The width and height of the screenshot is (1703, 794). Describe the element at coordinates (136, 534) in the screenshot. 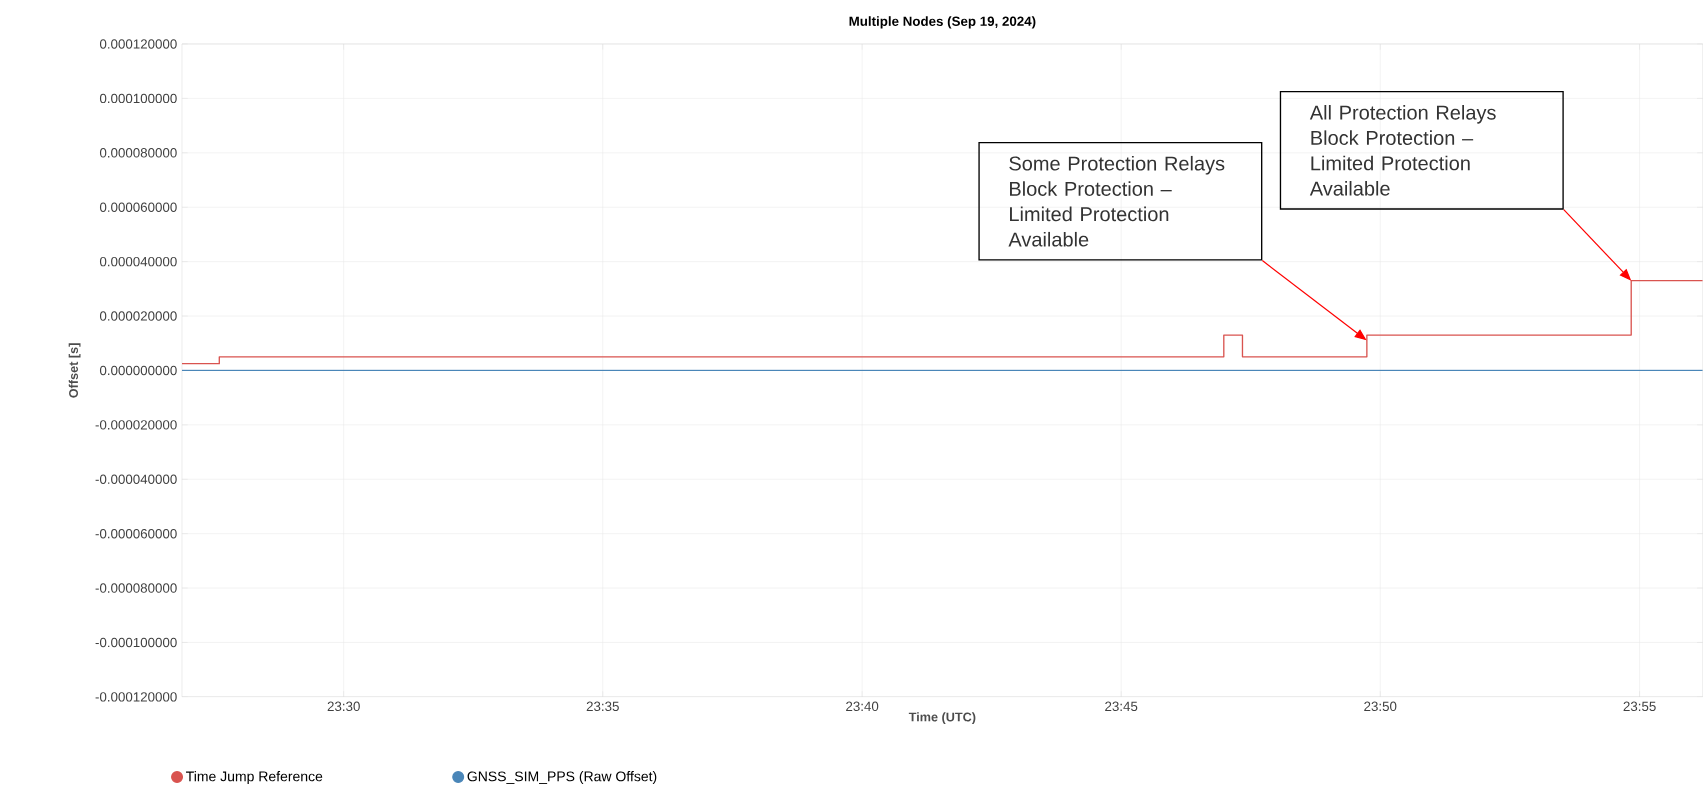

I see `y-tick-label: -0.000060000` at that location.